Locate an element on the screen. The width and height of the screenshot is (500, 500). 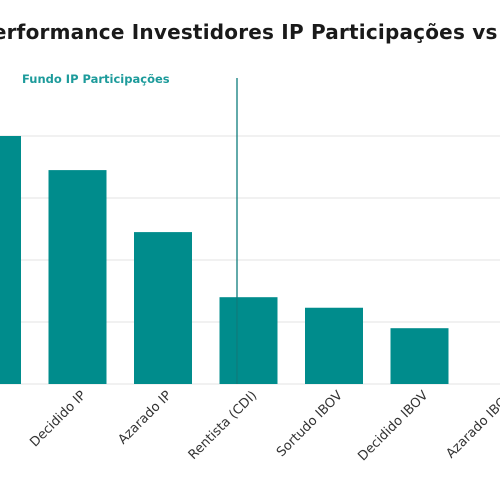
x-tick-label-6: Azarado IBOV is located at coordinates (471, 424).